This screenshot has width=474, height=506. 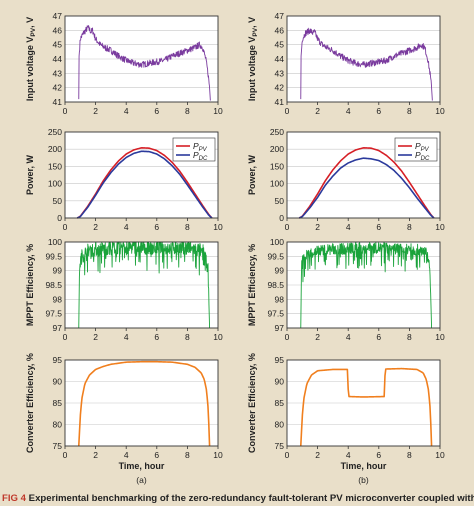 What do you see at coordinates (58, 360) in the screenshot?
I see `y-tick-label: 95` at bounding box center [58, 360].